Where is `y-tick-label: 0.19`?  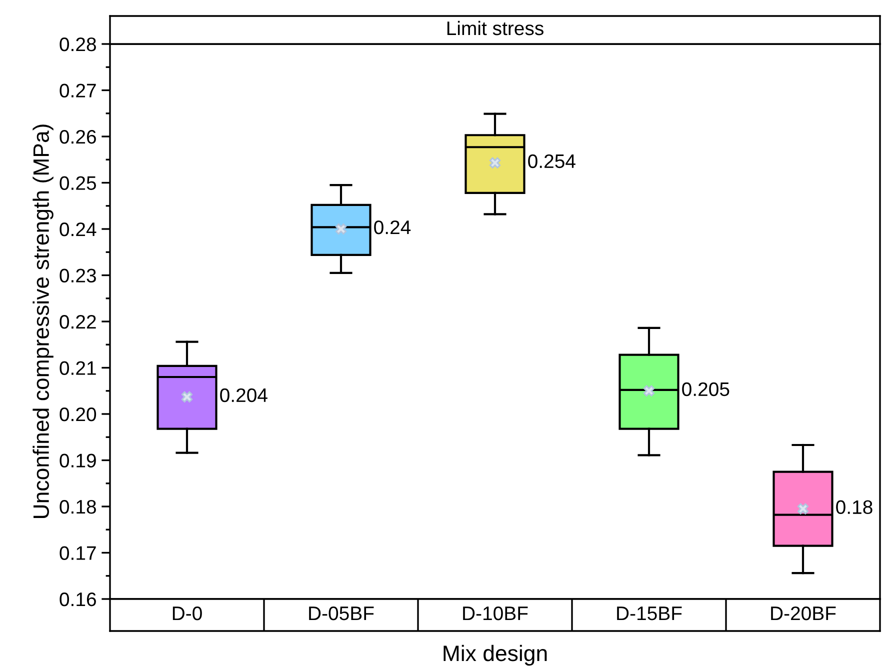
y-tick-label: 0.19 is located at coordinates (78, 461).